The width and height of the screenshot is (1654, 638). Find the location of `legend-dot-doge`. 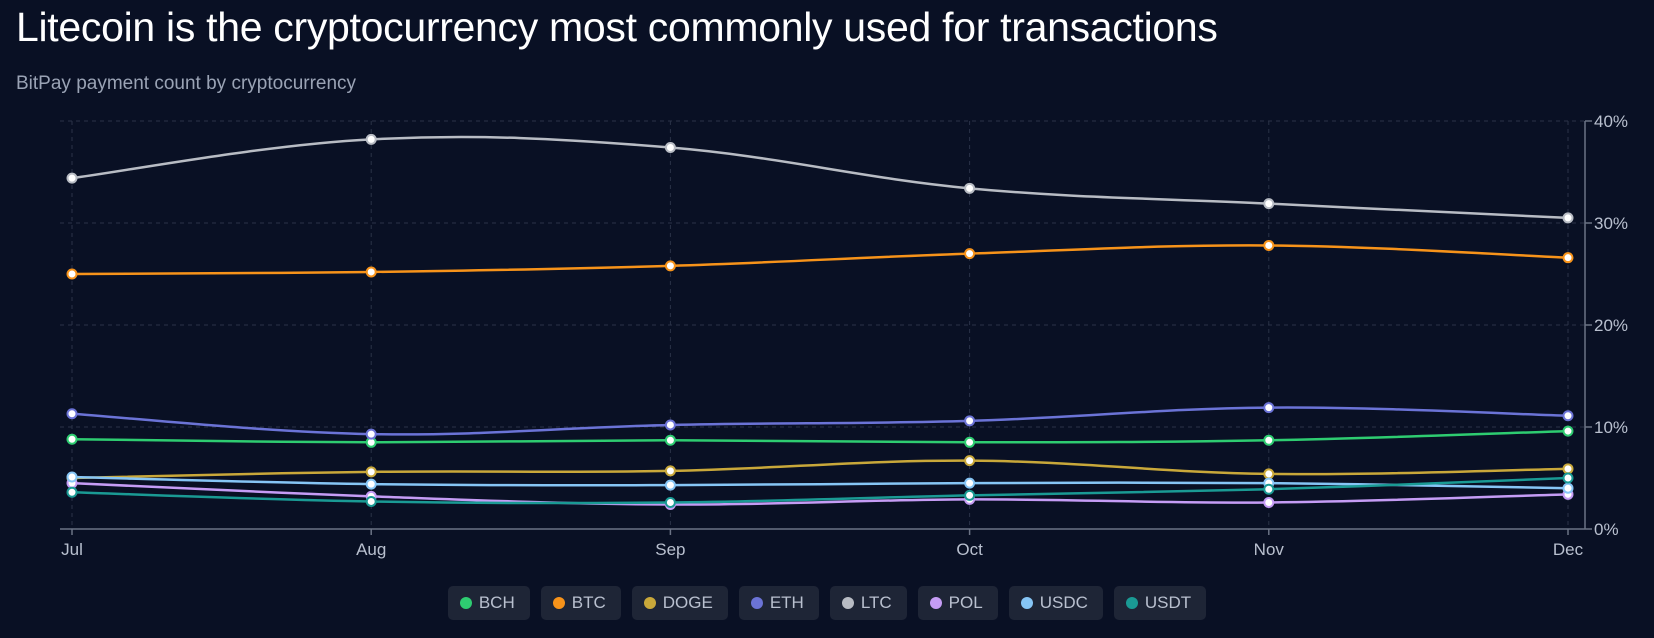

legend-dot-doge is located at coordinates (649, 603).